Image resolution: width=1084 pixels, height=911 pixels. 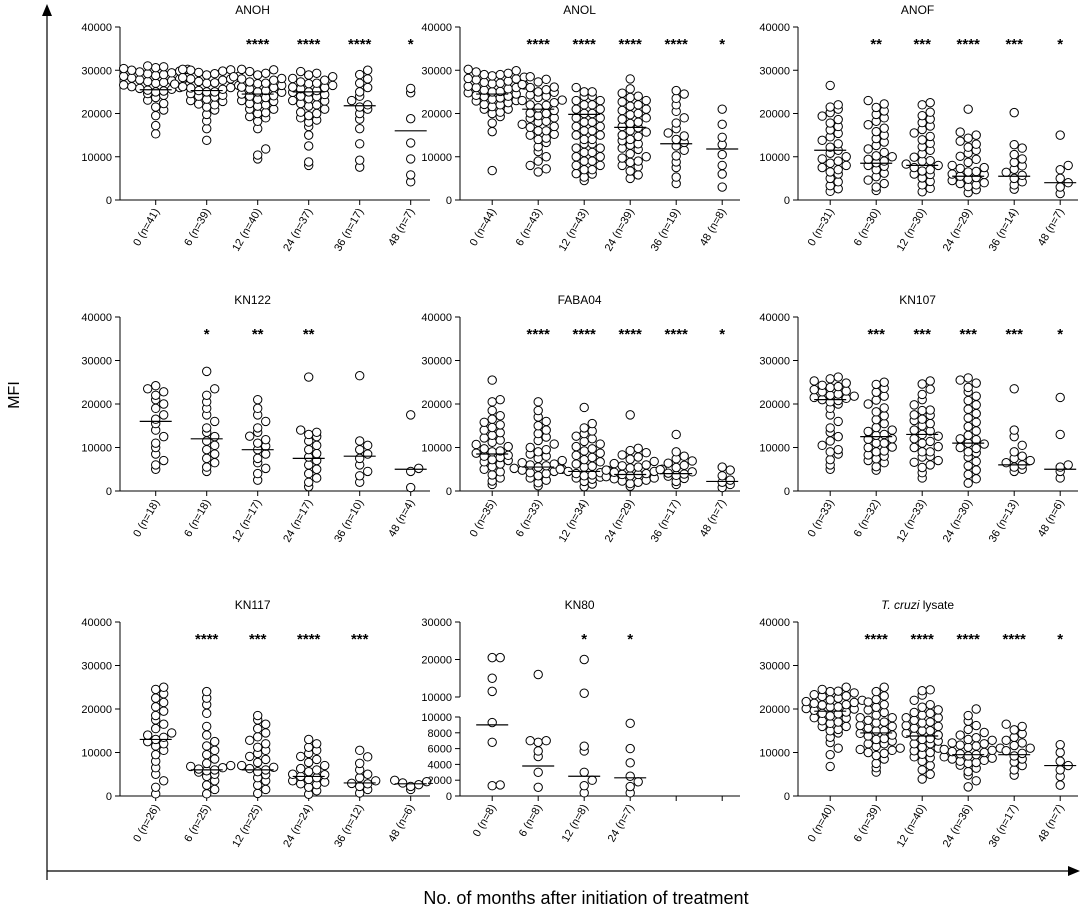 I want to click on significance-marker: ***, so click(x=1014, y=334).